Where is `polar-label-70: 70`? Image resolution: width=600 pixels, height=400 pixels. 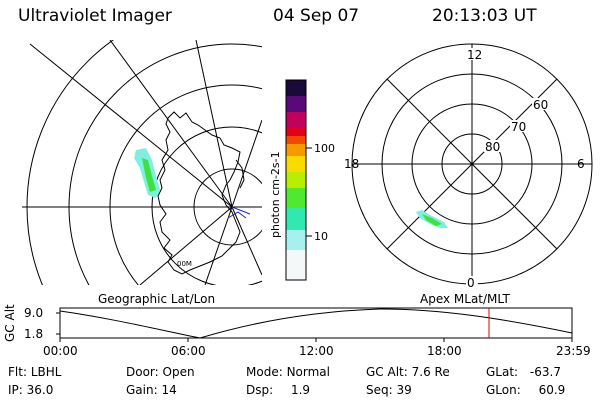 polar-label-70: 70 is located at coordinates (518, 127).